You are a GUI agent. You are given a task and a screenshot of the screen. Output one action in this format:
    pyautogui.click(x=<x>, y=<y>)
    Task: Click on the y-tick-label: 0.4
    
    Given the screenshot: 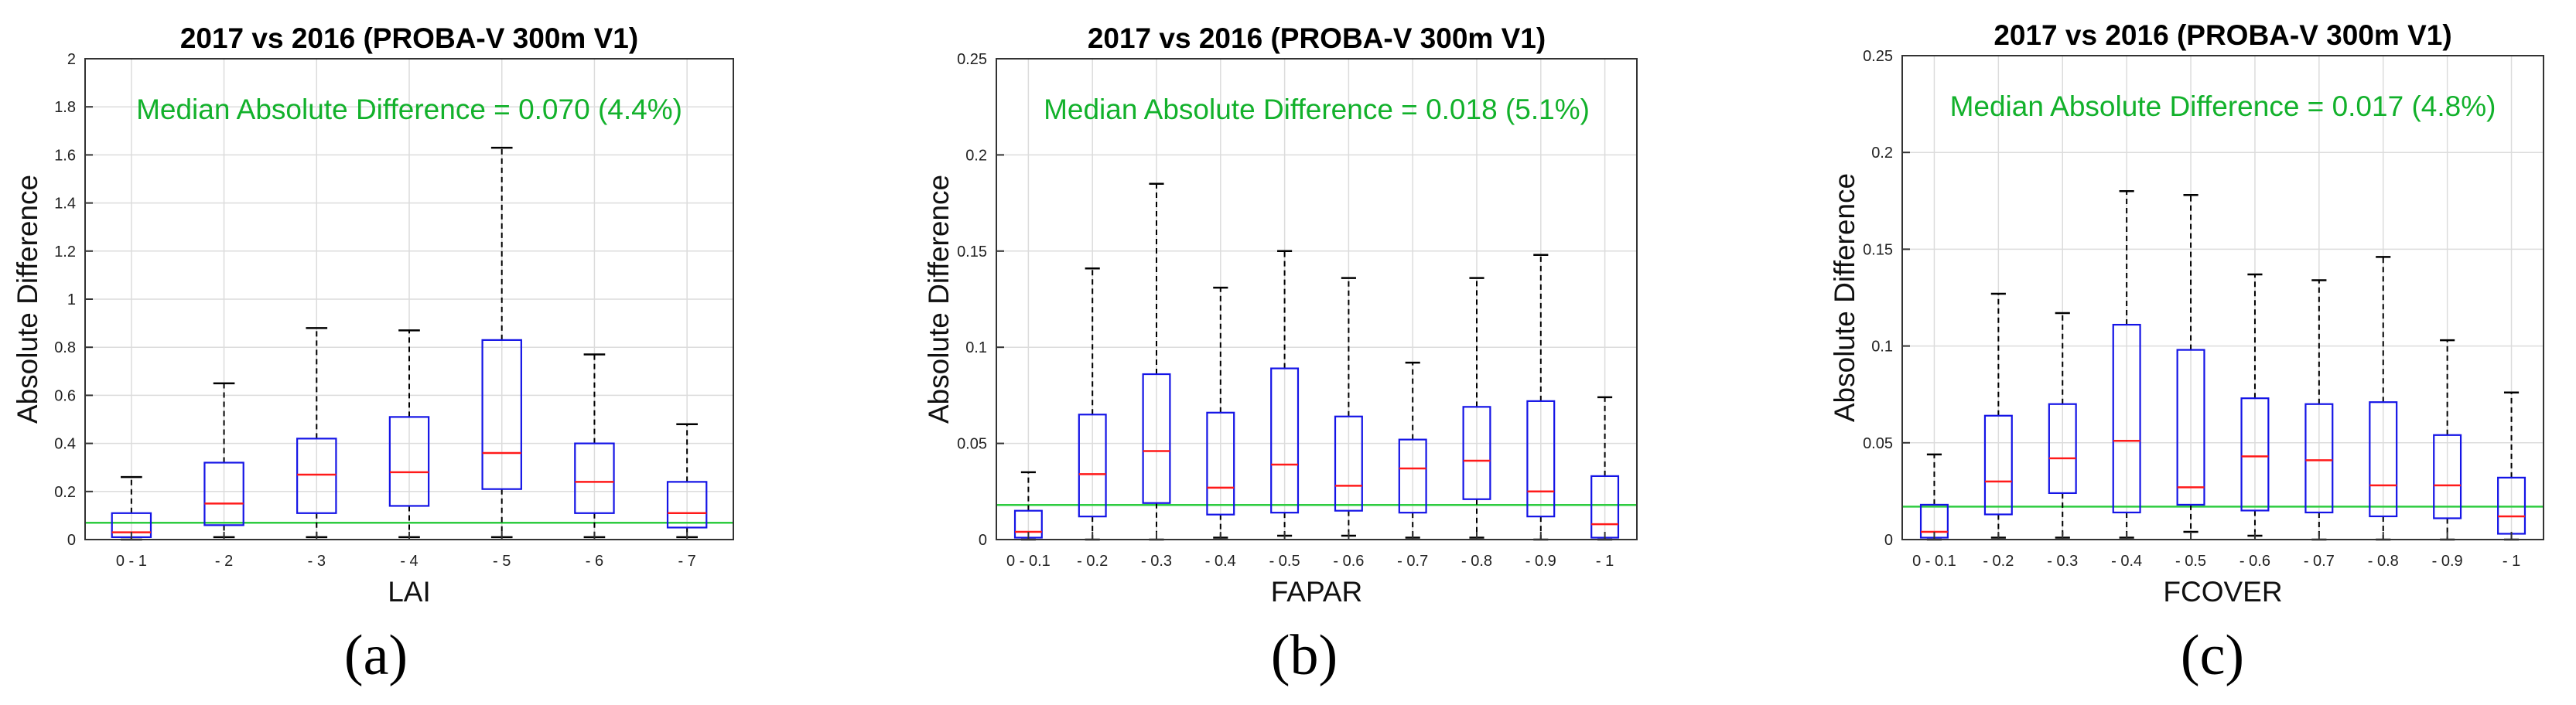 What is the action you would take?
    pyautogui.click(x=65, y=444)
    